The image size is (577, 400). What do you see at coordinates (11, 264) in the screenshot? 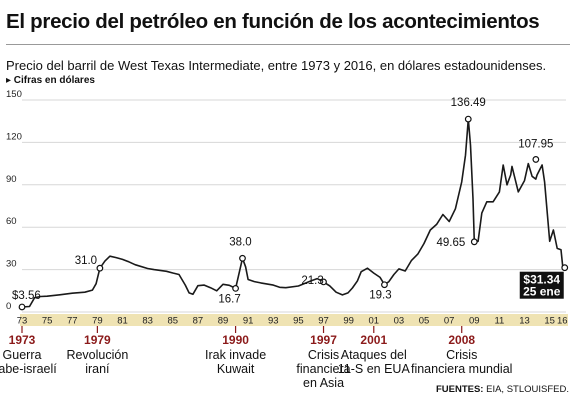
I see `y-tick-label: 30` at bounding box center [11, 264].